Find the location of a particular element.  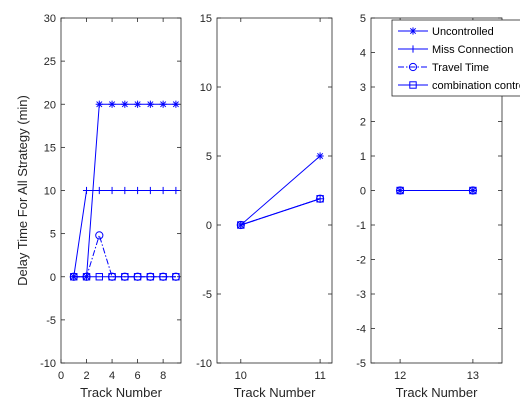

x-tick-label: 6 is located at coordinates (138, 376).